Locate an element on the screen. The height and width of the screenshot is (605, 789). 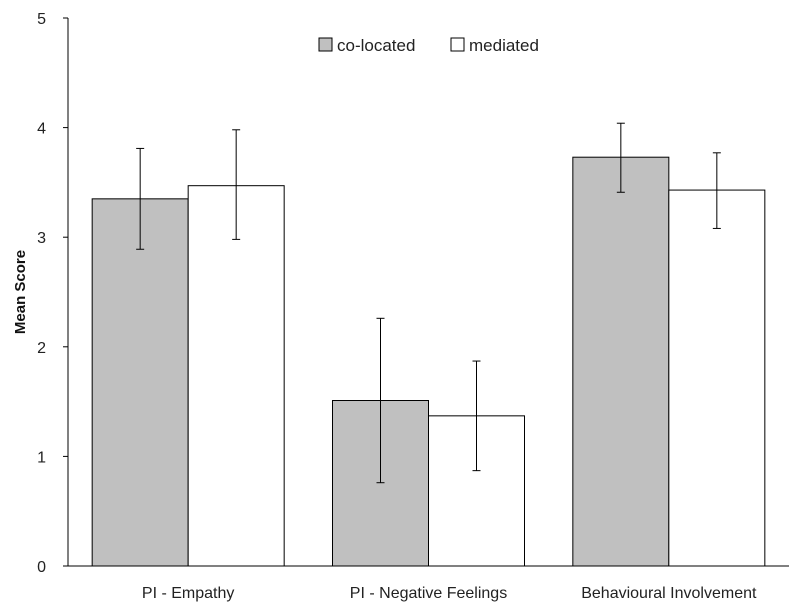
legend: co-located mediated is located at coordinates (428, 45).